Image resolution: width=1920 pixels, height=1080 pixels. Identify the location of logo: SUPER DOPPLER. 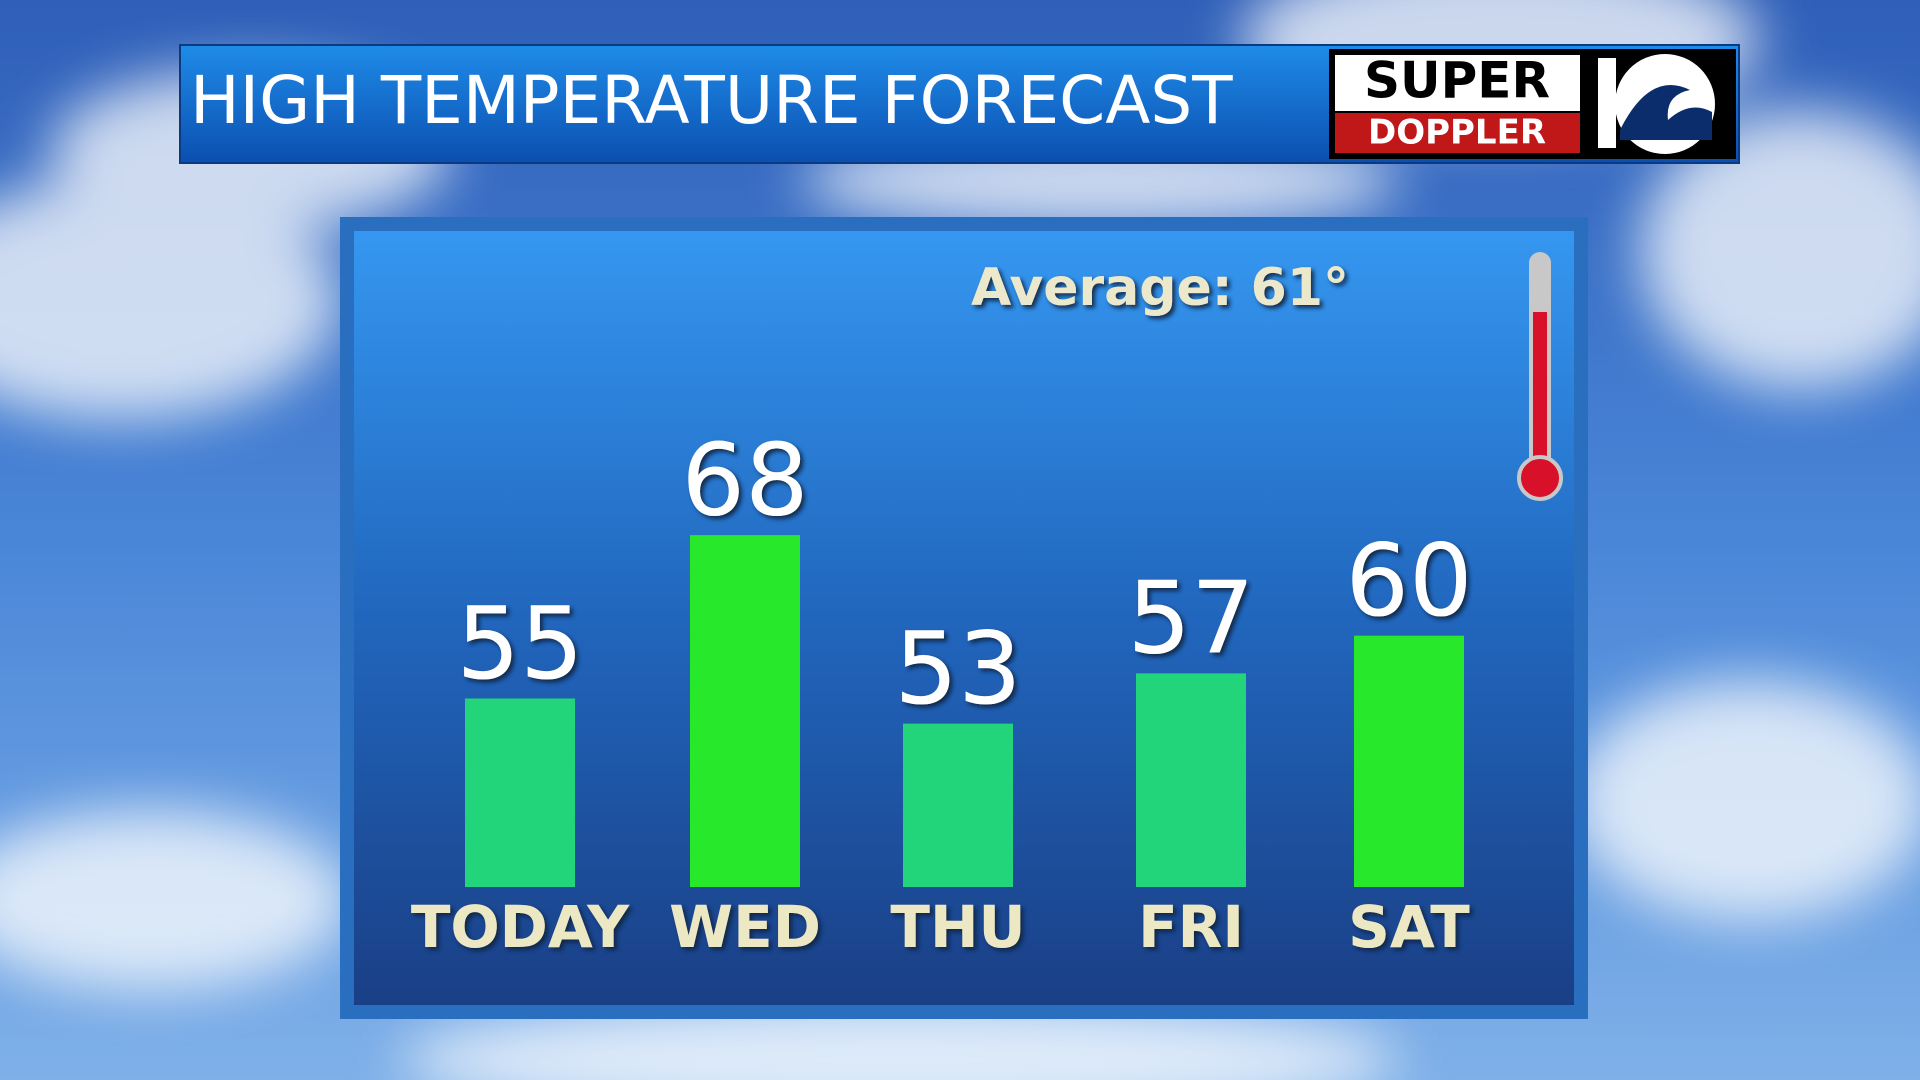
(1532, 104).